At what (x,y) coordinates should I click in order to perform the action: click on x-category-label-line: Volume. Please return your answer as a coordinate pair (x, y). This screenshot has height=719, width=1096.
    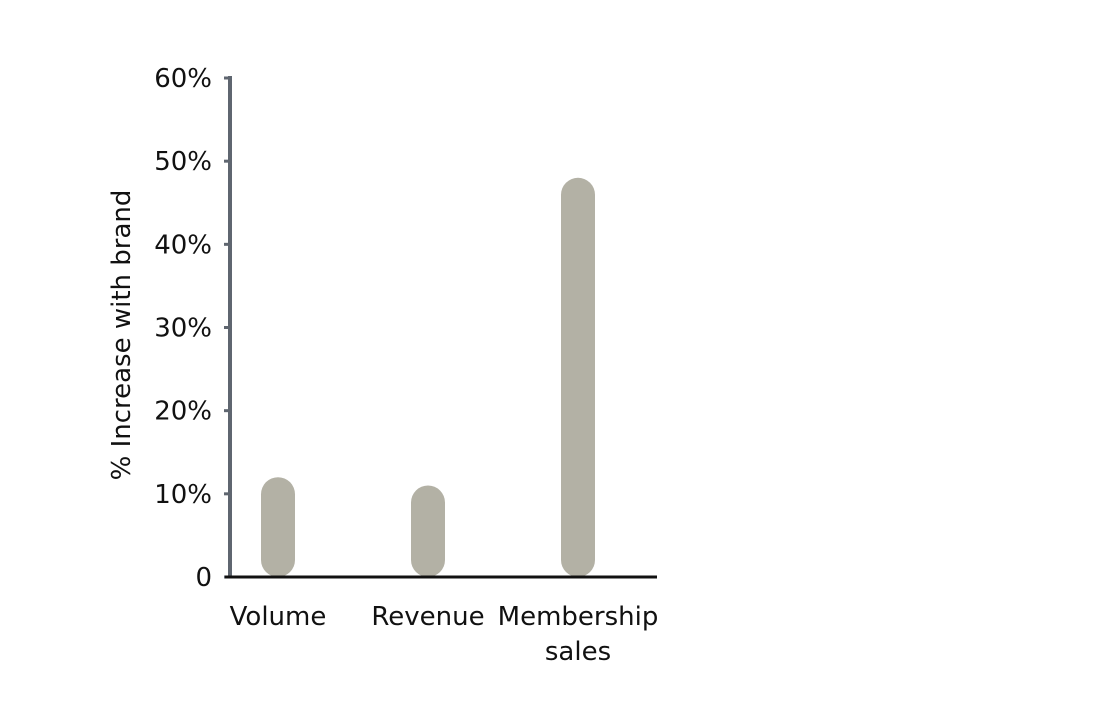
    Looking at the image, I should click on (278, 617).